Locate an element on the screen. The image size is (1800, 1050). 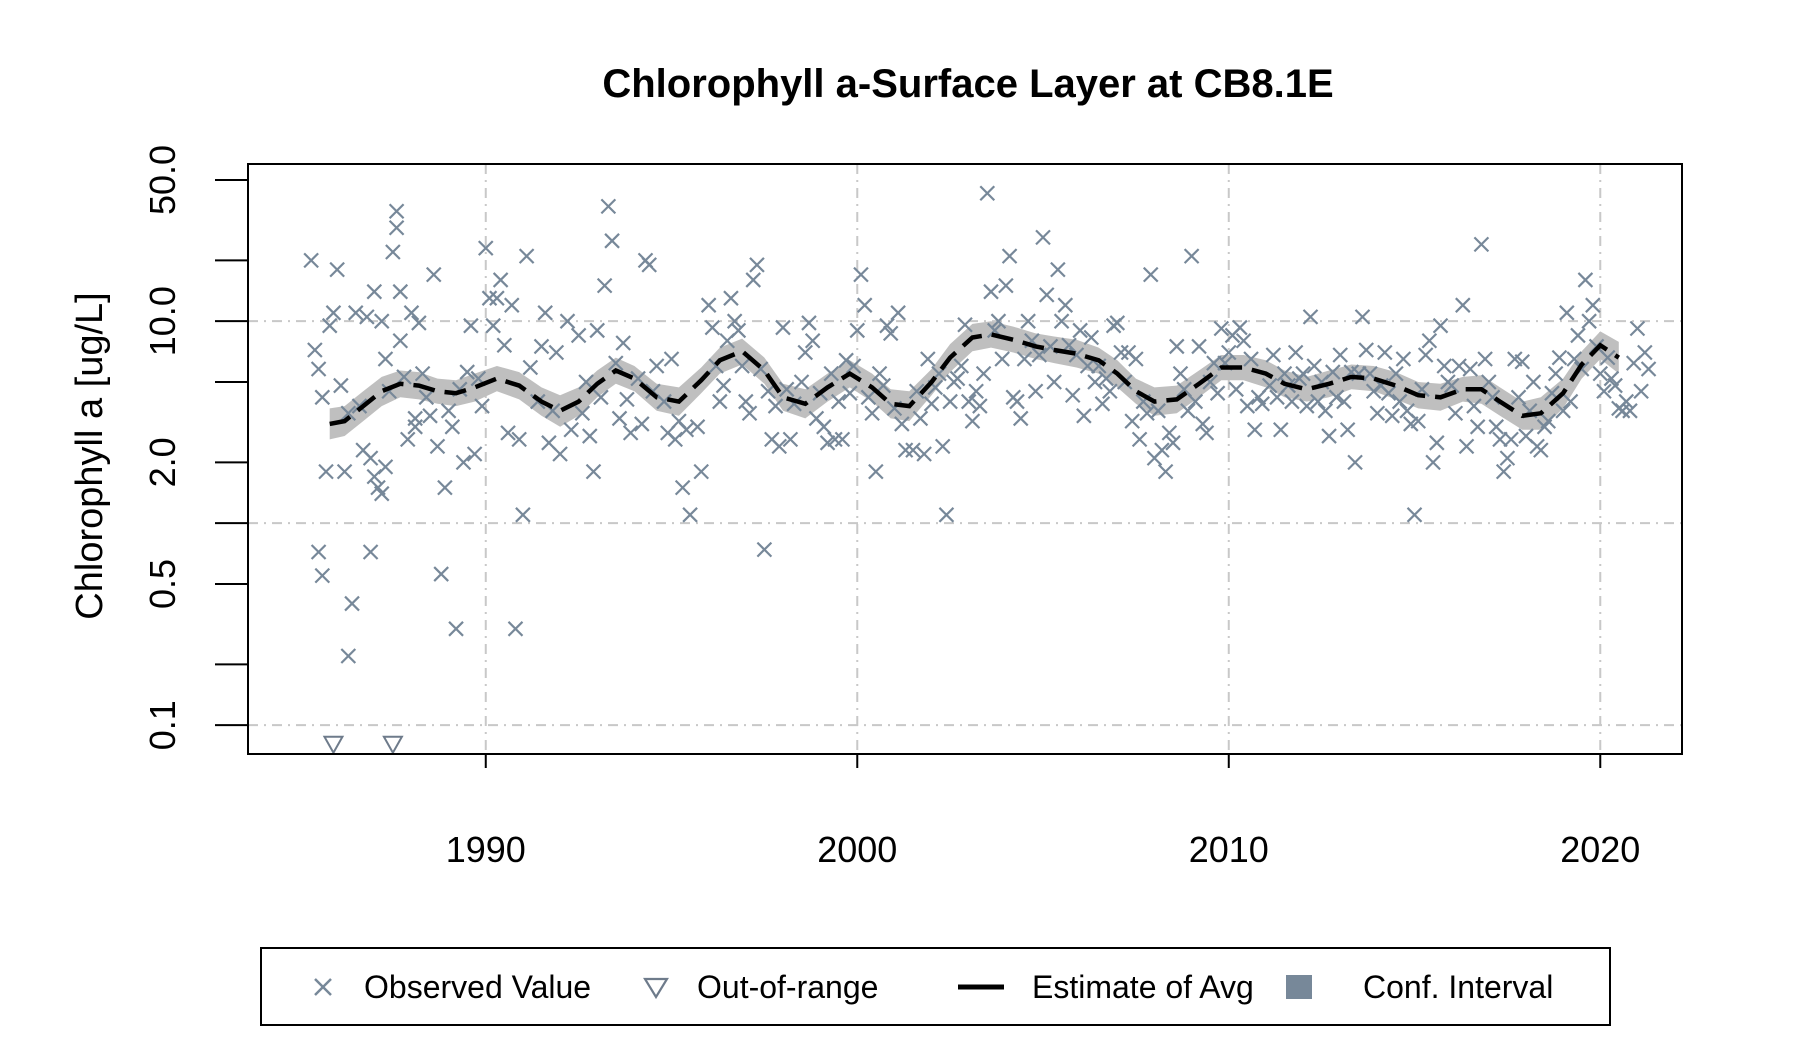
out-of-range-points is located at coordinates (363, 745).